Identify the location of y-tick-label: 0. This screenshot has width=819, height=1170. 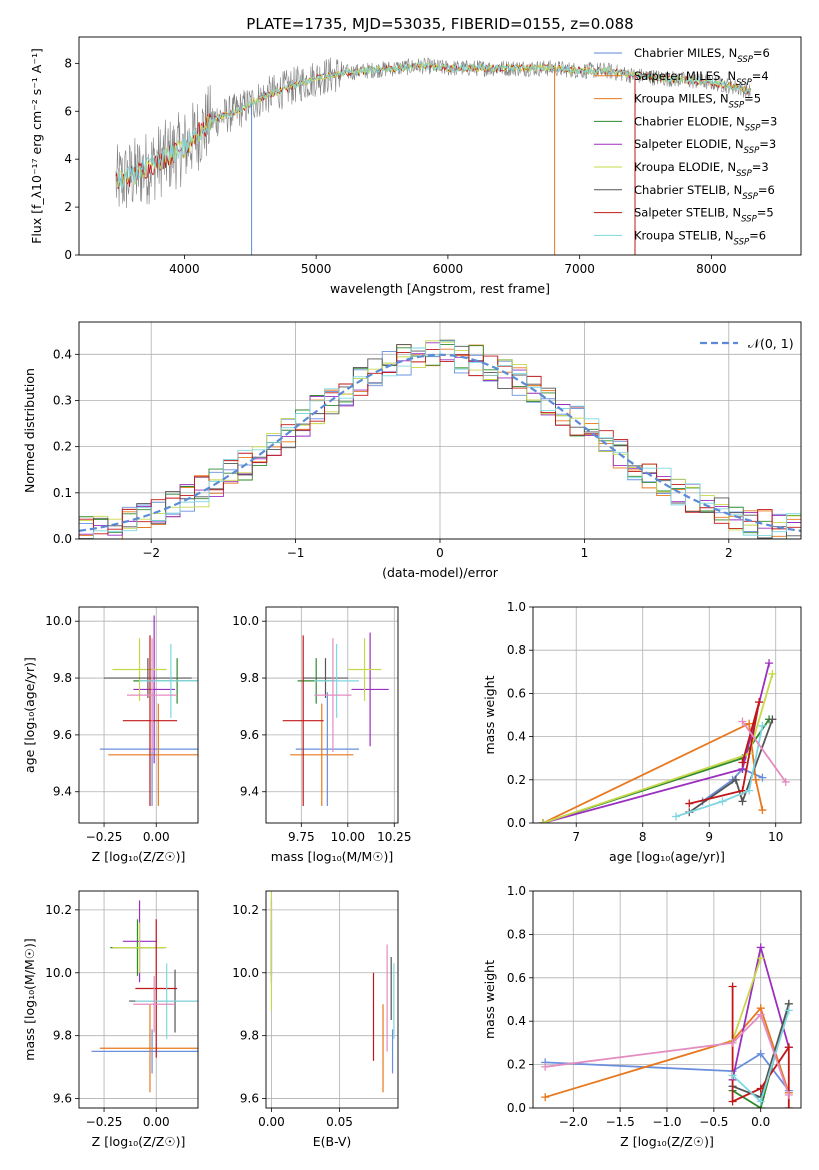
(68, 255).